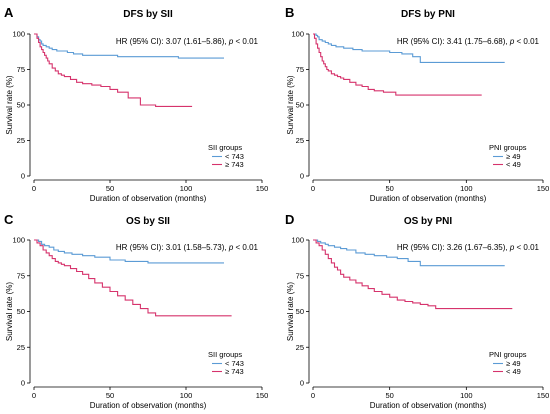  Describe the element at coordinates (289, 219) in the screenshot. I see `panel-letter: D` at that location.